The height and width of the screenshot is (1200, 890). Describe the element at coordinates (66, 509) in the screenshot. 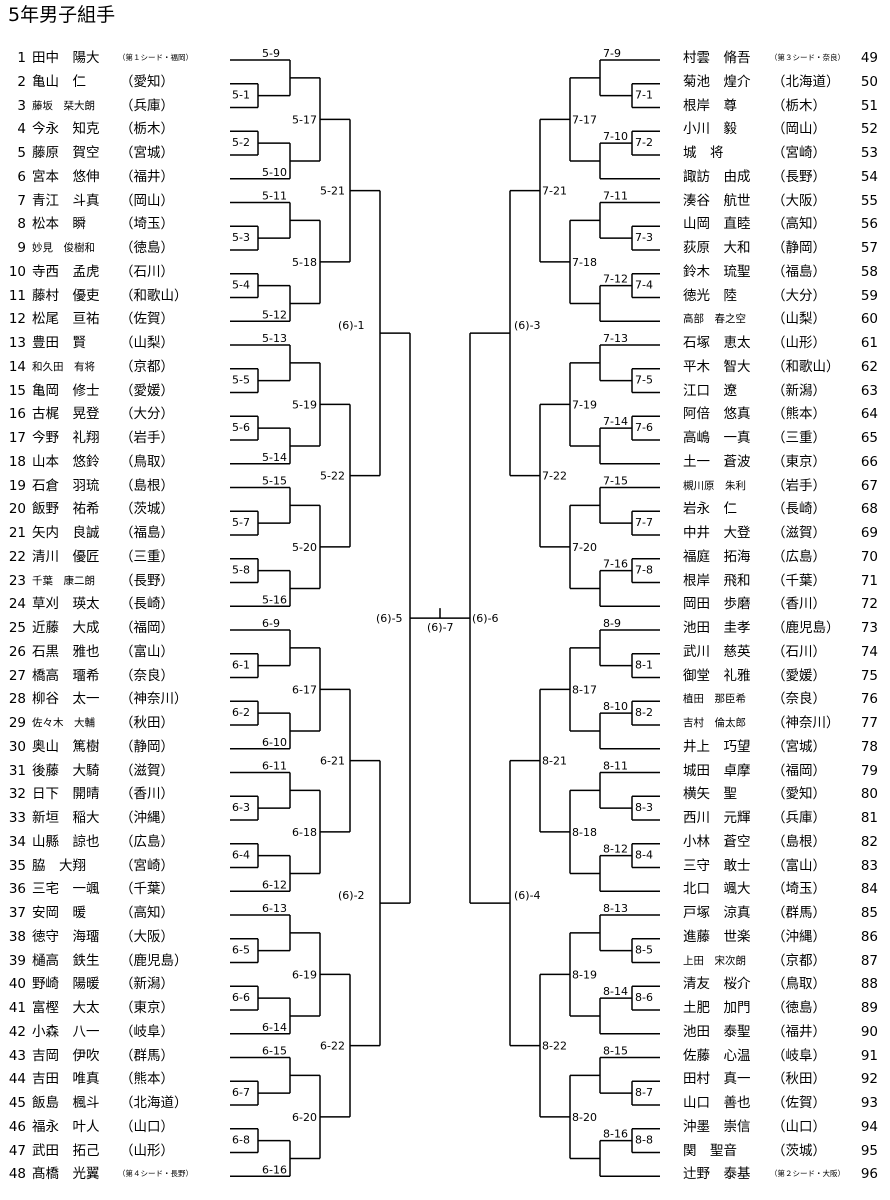

I see `entry-name: 飯野 祐希` at that location.